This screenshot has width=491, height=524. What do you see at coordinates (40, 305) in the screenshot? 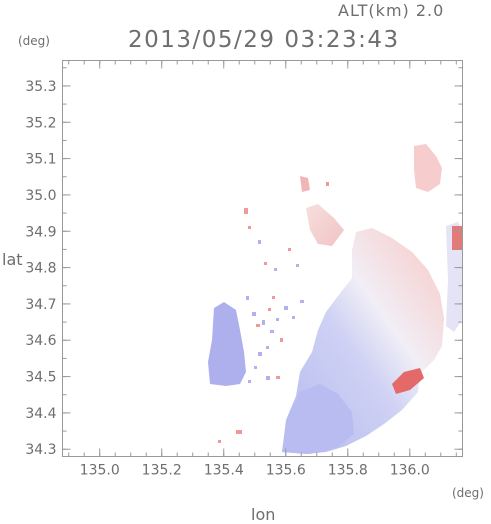
I see `y-tick-label: 34.7` at bounding box center [40, 305].